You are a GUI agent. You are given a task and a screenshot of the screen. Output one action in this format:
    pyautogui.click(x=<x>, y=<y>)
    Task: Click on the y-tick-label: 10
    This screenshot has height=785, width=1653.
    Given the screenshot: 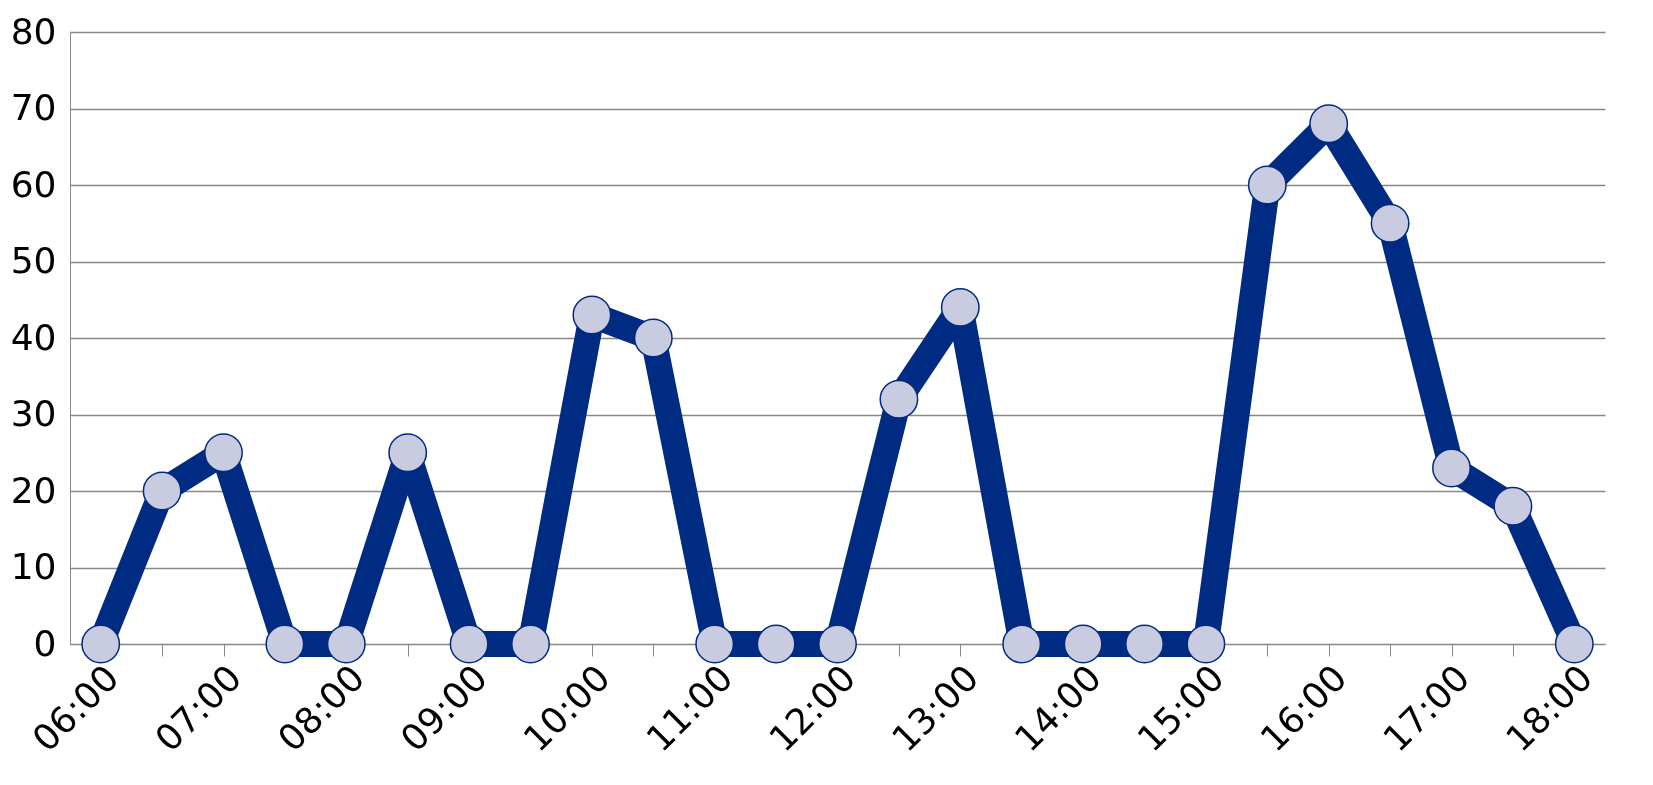 What is the action you would take?
    pyautogui.click(x=33, y=566)
    